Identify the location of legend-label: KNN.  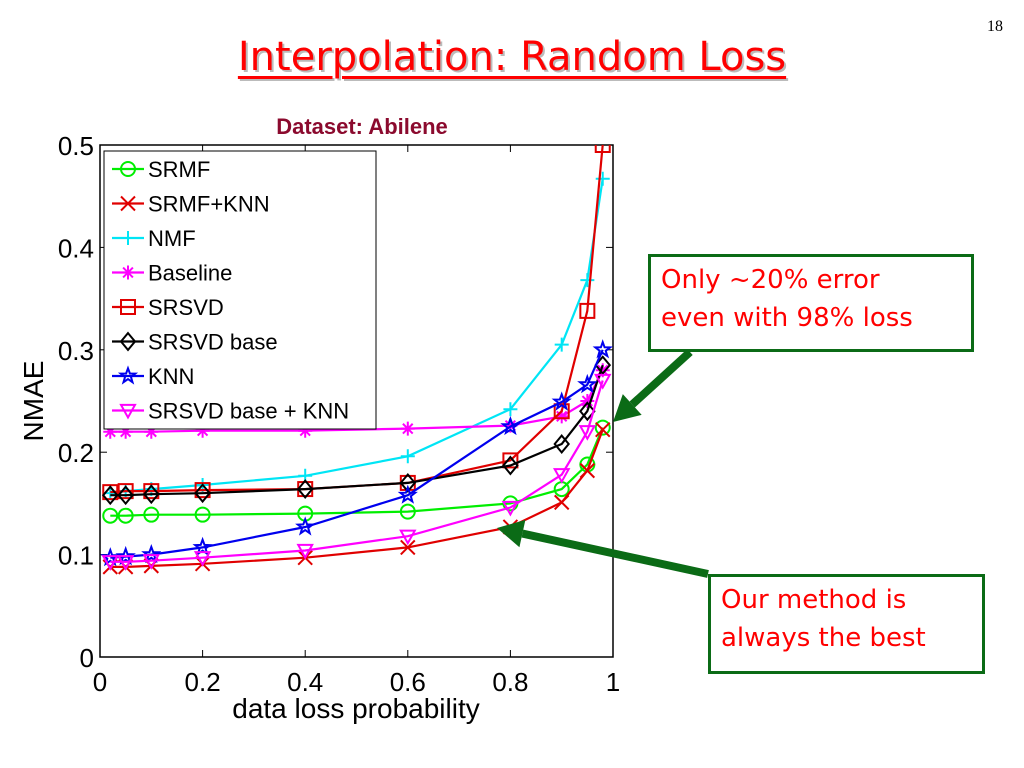
(171, 376).